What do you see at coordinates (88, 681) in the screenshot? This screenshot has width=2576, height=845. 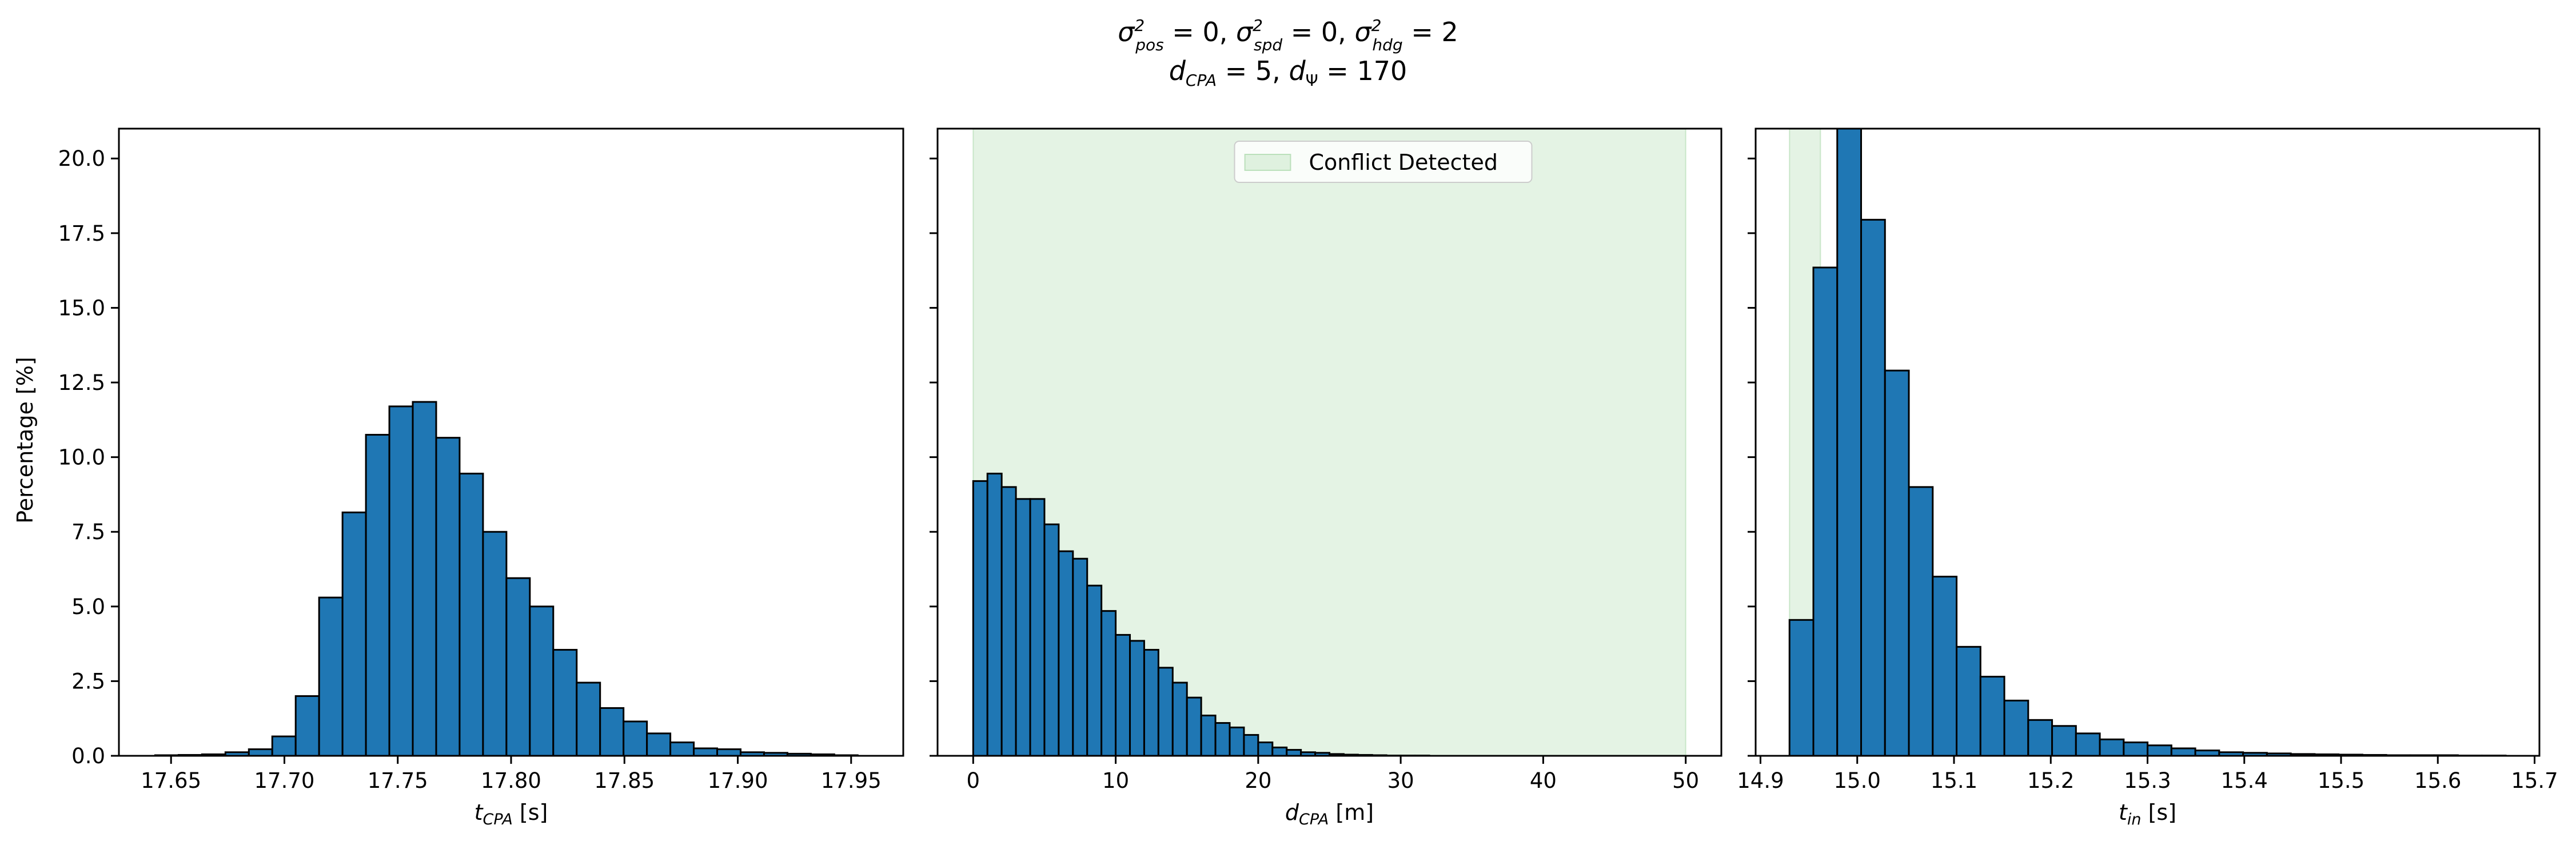 I see `y-tick-label: 2.5` at bounding box center [88, 681].